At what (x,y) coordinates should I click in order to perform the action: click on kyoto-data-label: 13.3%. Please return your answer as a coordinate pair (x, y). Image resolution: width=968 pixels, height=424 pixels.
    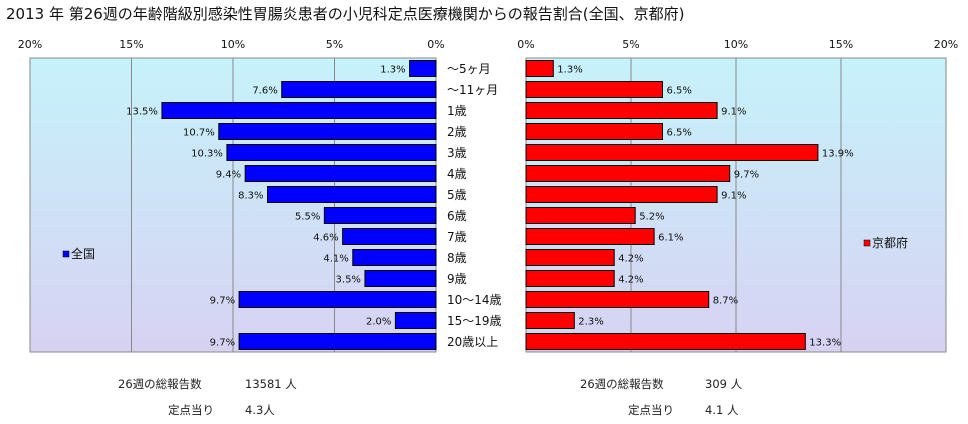
    Looking at the image, I should click on (825, 343).